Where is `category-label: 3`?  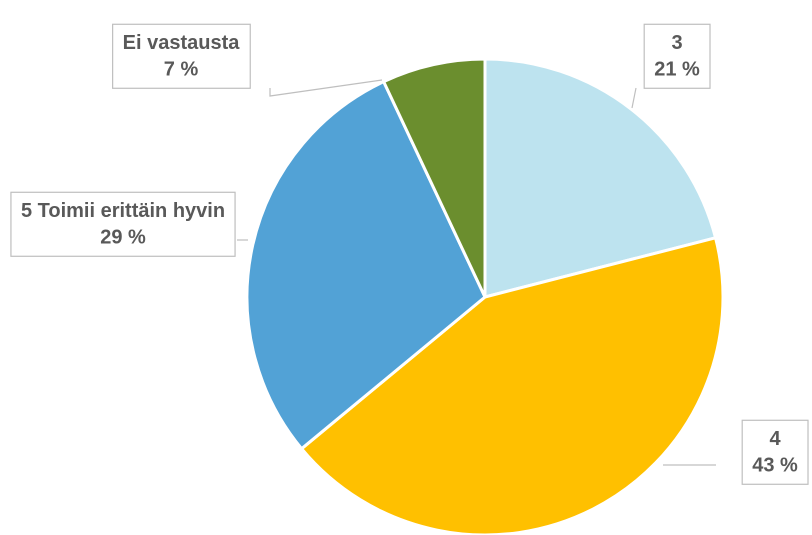
category-label: 3 is located at coordinates (676, 43).